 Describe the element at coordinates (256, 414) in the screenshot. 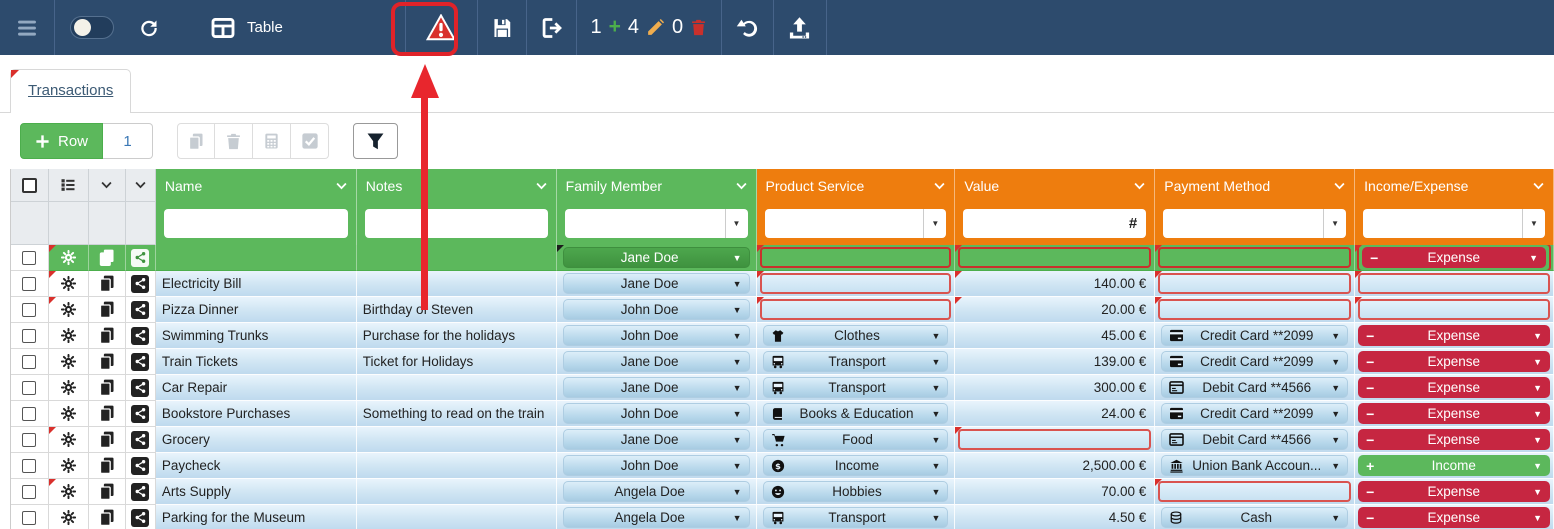

I see `name-cell: Bookstore Purchases` at that location.